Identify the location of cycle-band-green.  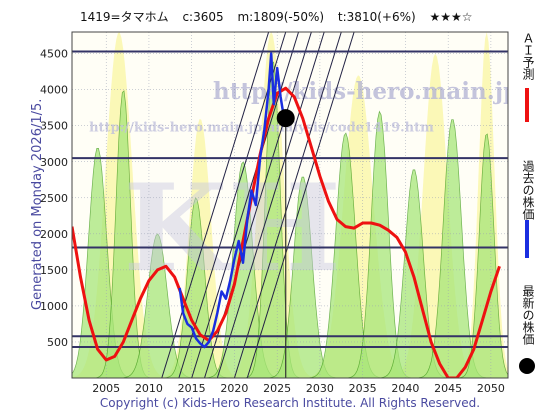
(483, 255).